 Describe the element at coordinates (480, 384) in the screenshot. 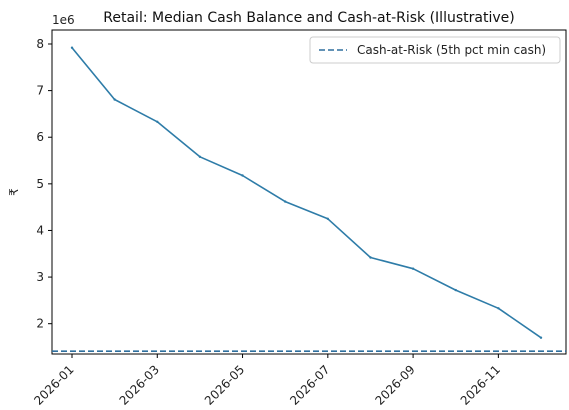

I see `x-tick-label: 2026-11` at that location.